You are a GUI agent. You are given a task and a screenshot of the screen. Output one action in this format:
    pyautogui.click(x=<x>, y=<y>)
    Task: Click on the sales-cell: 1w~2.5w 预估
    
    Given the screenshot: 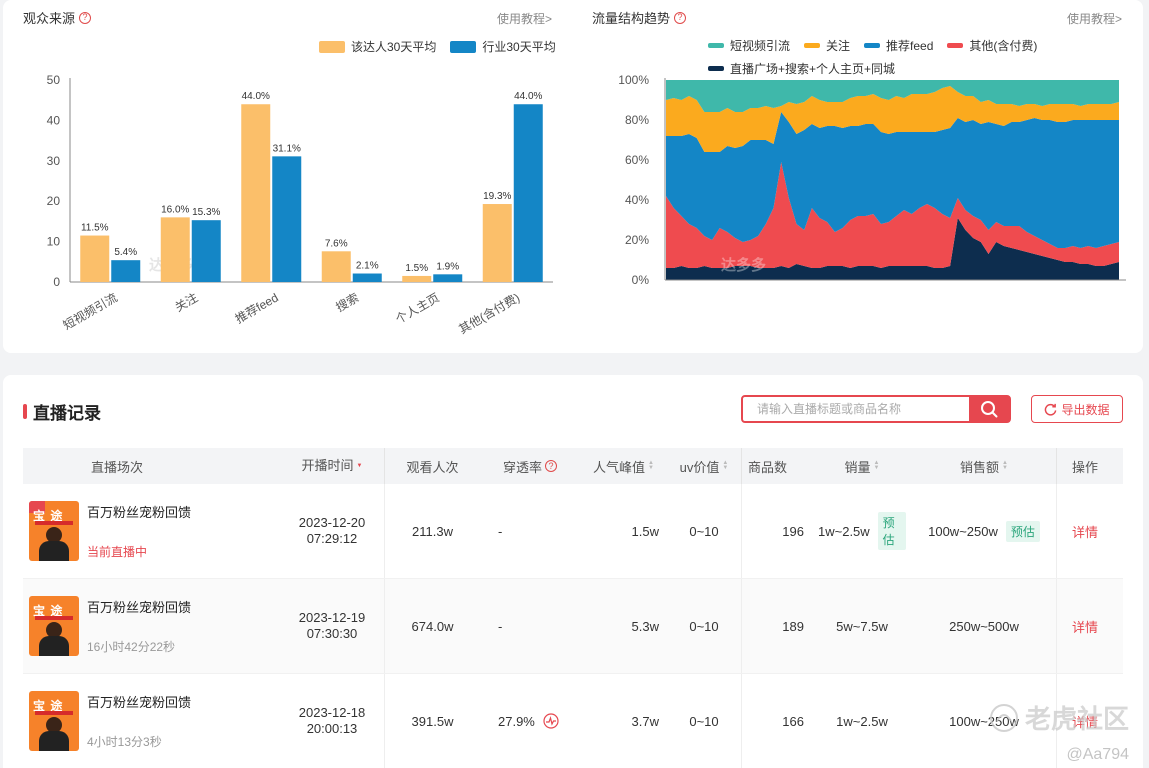 What is the action you would take?
    pyautogui.click(x=862, y=531)
    